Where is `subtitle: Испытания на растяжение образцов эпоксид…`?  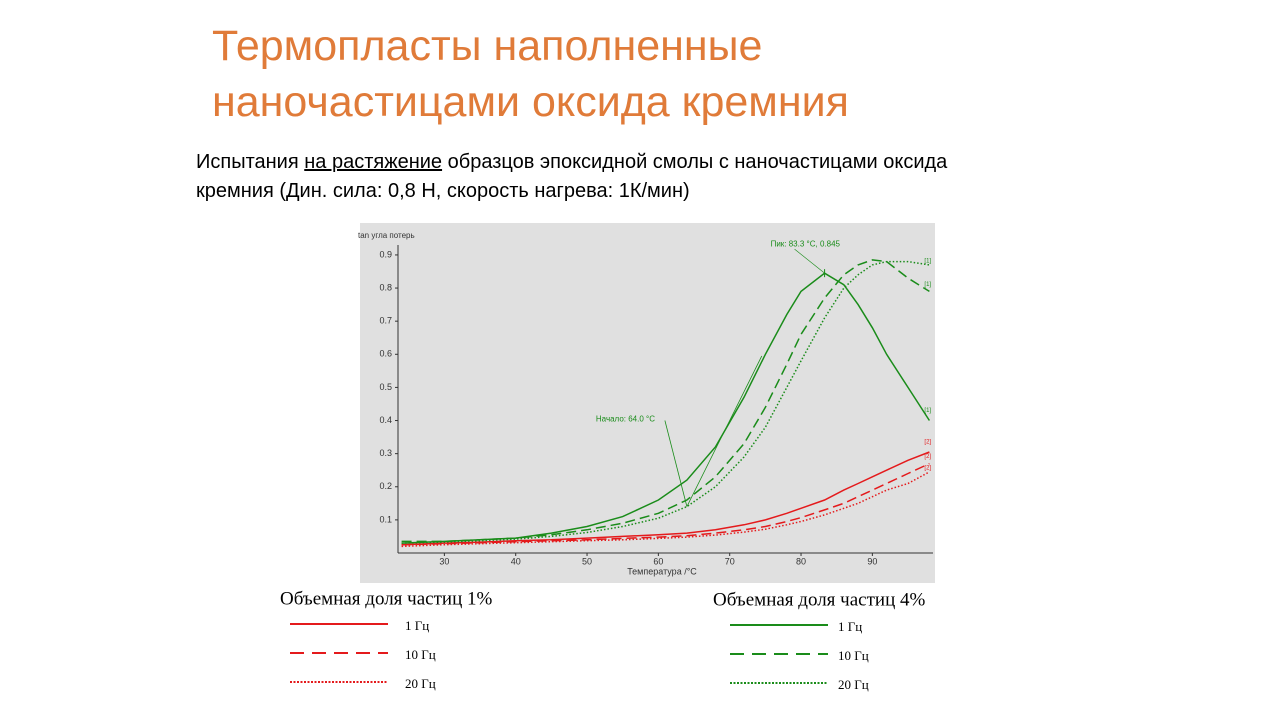 subtitle: Испытания на растяжение образцов эпоксид… is located at coordinates (611, 177).